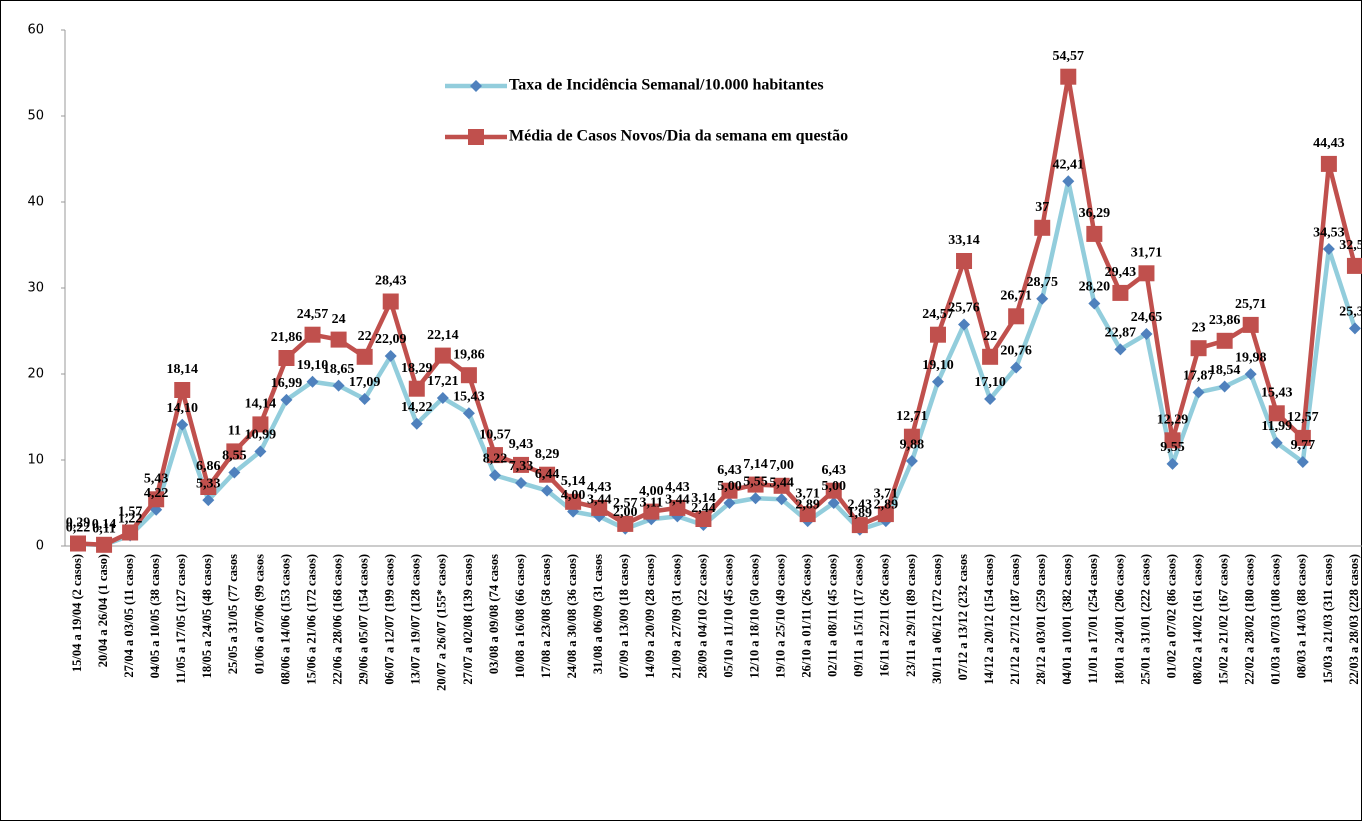 This screenshot has height=821, width=1362. What do you see at coordinates (1069, 56) in the screenshot?
I see `value-label: 54,57` at bounding box center [1069, 56].